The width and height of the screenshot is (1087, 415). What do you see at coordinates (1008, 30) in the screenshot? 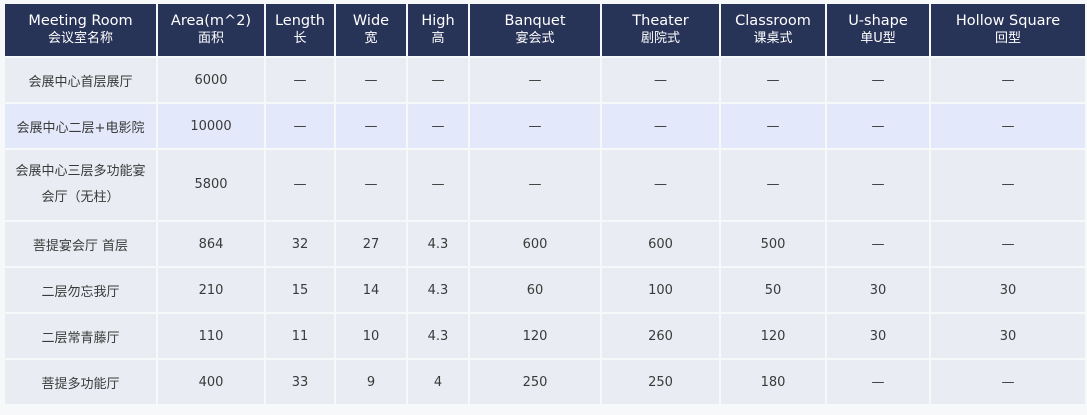
I see `column-header: Hollow Square 回型` at bounding box center [1008, 30].